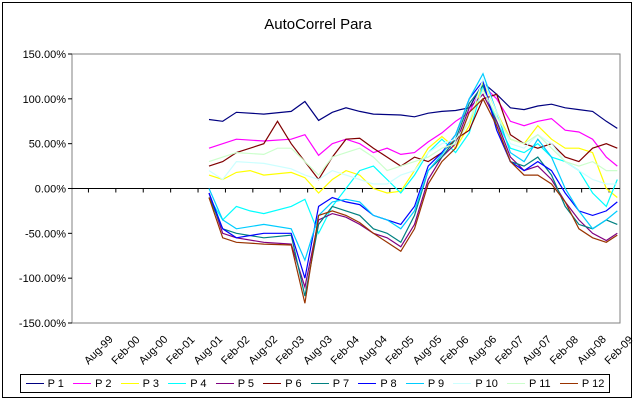  I want to click on legend-label: P 1, so click(55, 383).